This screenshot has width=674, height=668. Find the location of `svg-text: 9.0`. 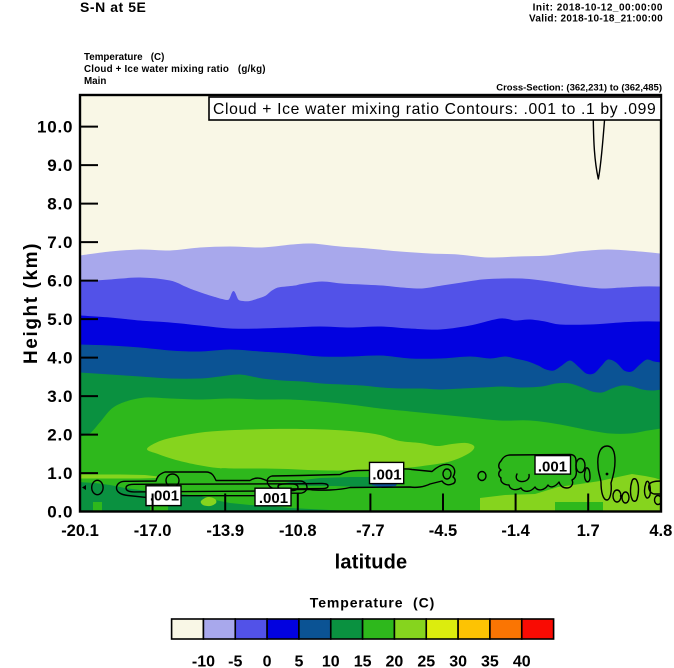

svg-text: 9.0 is located at coordinates (60, 165).